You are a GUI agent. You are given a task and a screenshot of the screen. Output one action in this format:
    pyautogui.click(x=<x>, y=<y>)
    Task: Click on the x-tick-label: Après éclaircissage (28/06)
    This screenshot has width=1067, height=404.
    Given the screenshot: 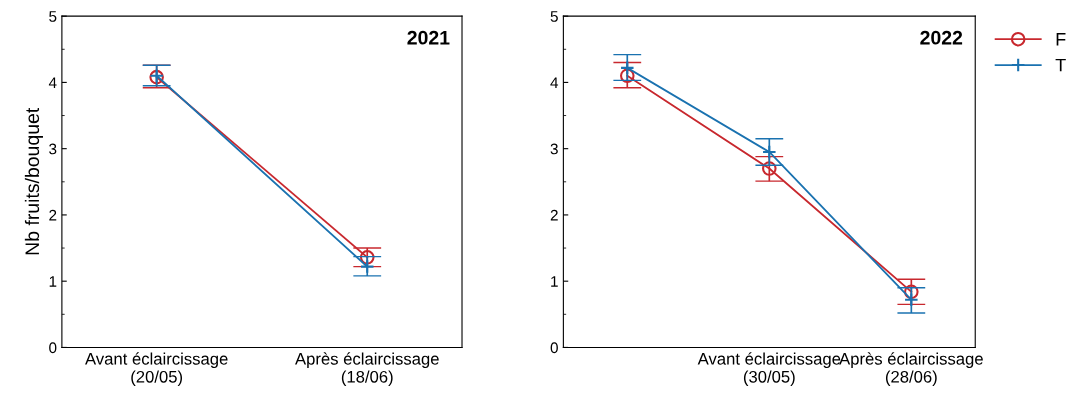 What is the action you would take?
    pyautogui.click(x=911, y=369)
    